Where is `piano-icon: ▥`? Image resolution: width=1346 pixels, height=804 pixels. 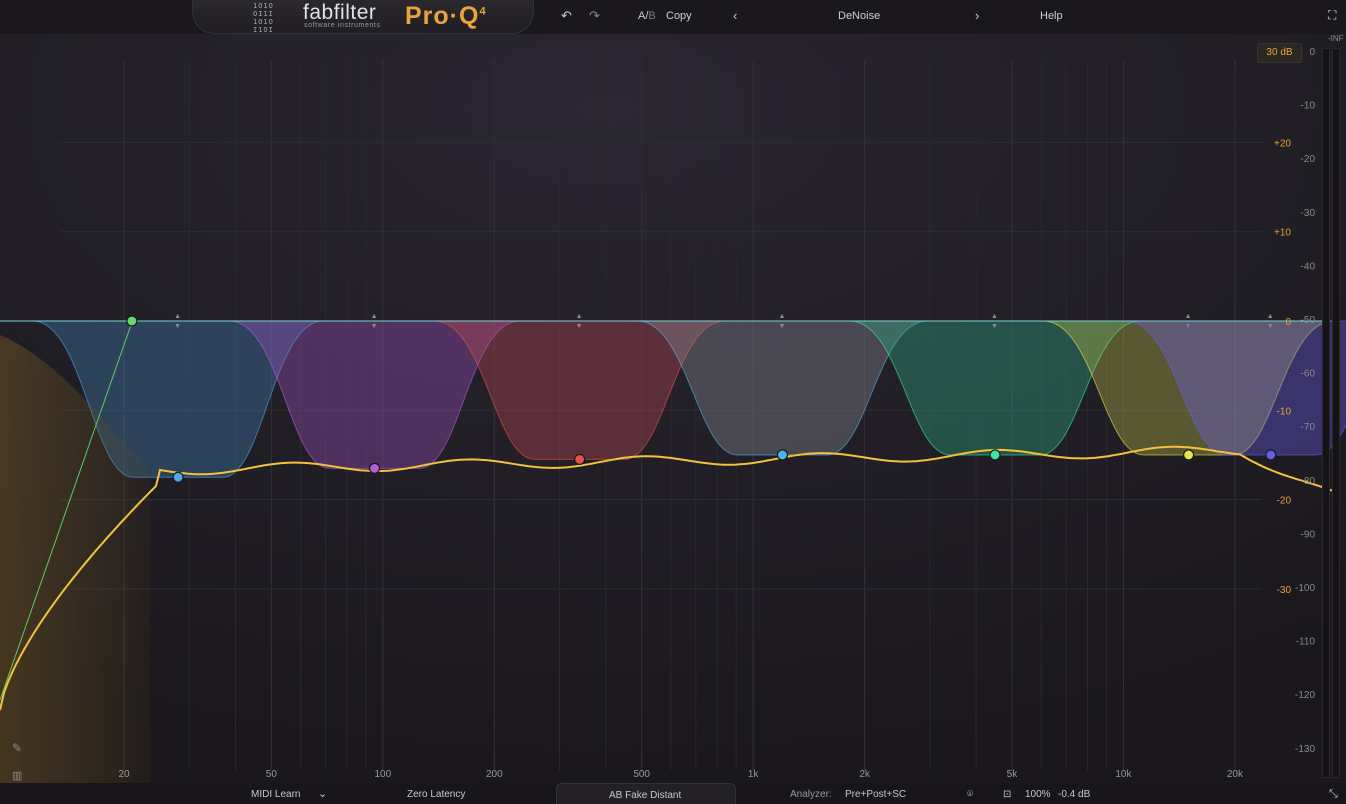
piano-icon: ▥ is located at coordinates (17, 776).